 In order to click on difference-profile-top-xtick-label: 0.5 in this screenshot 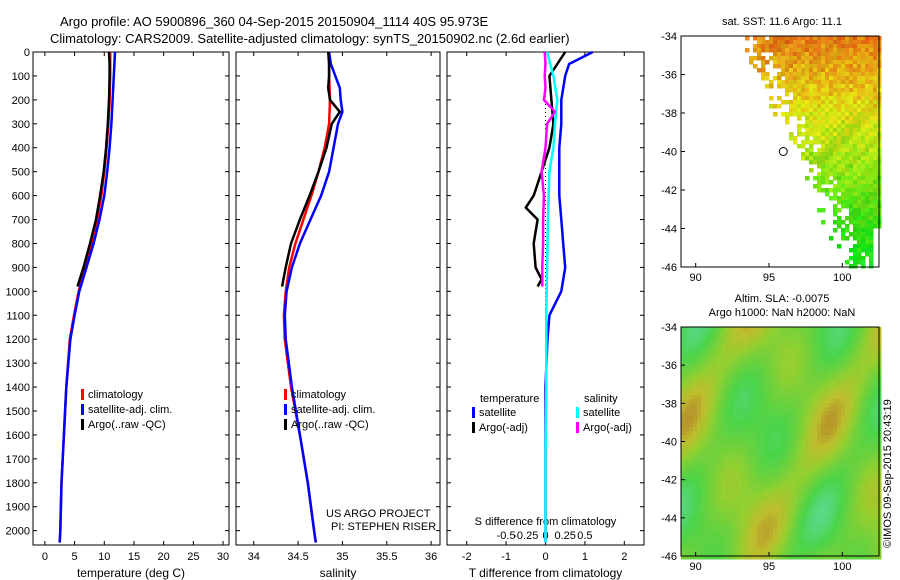, I will do `click(584, 536)`.